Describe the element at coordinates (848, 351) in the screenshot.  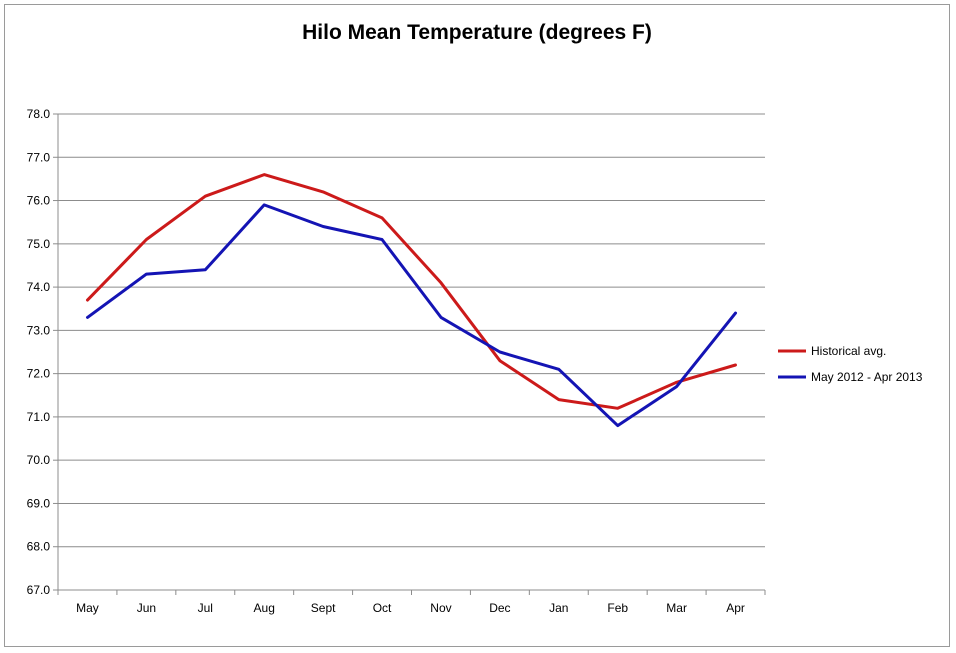
I see `legend-label: Historical avg.` at that location.